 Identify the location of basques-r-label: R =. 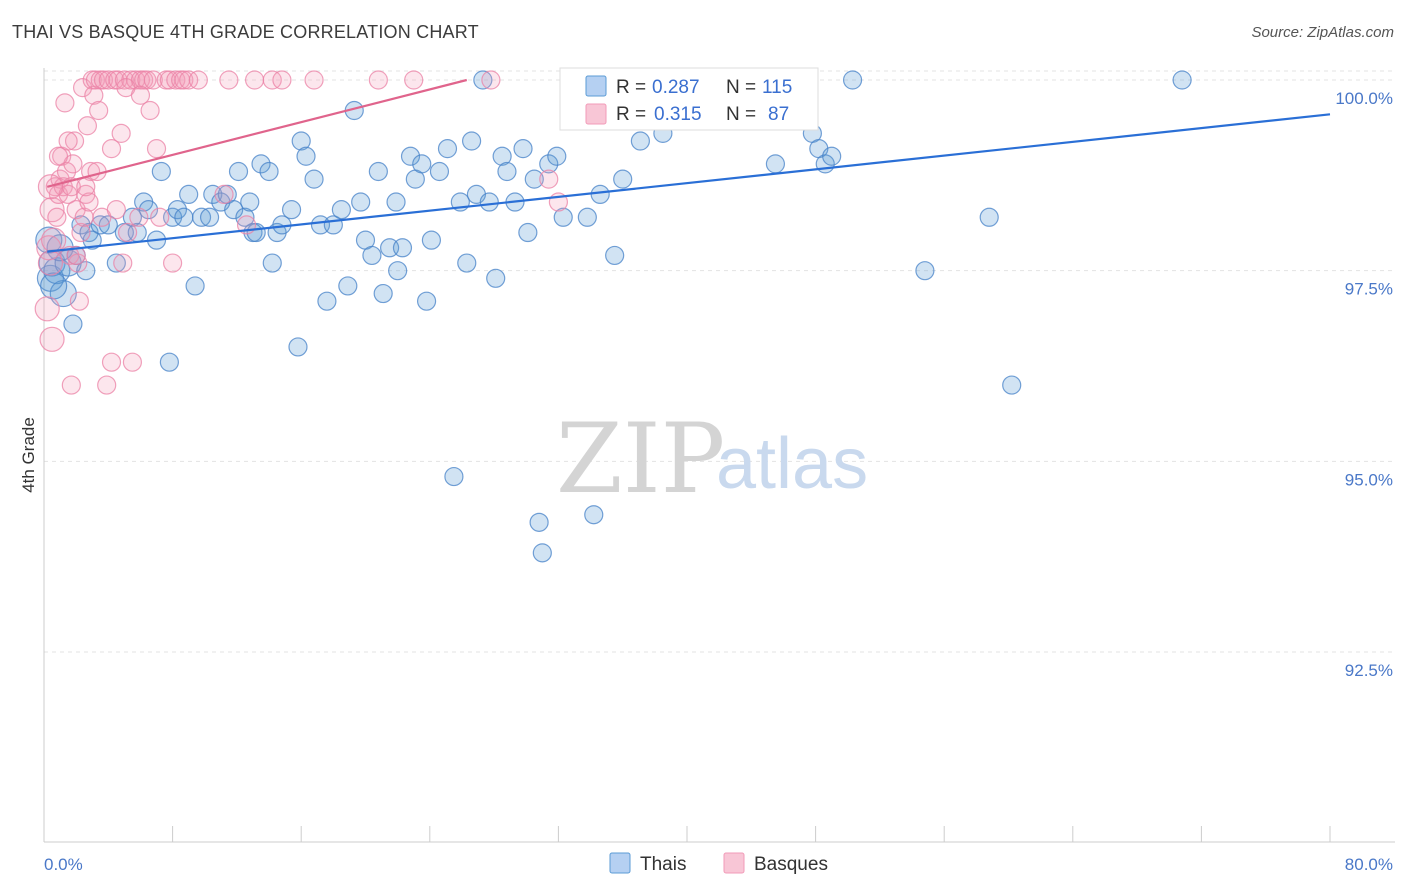
(631, 114).